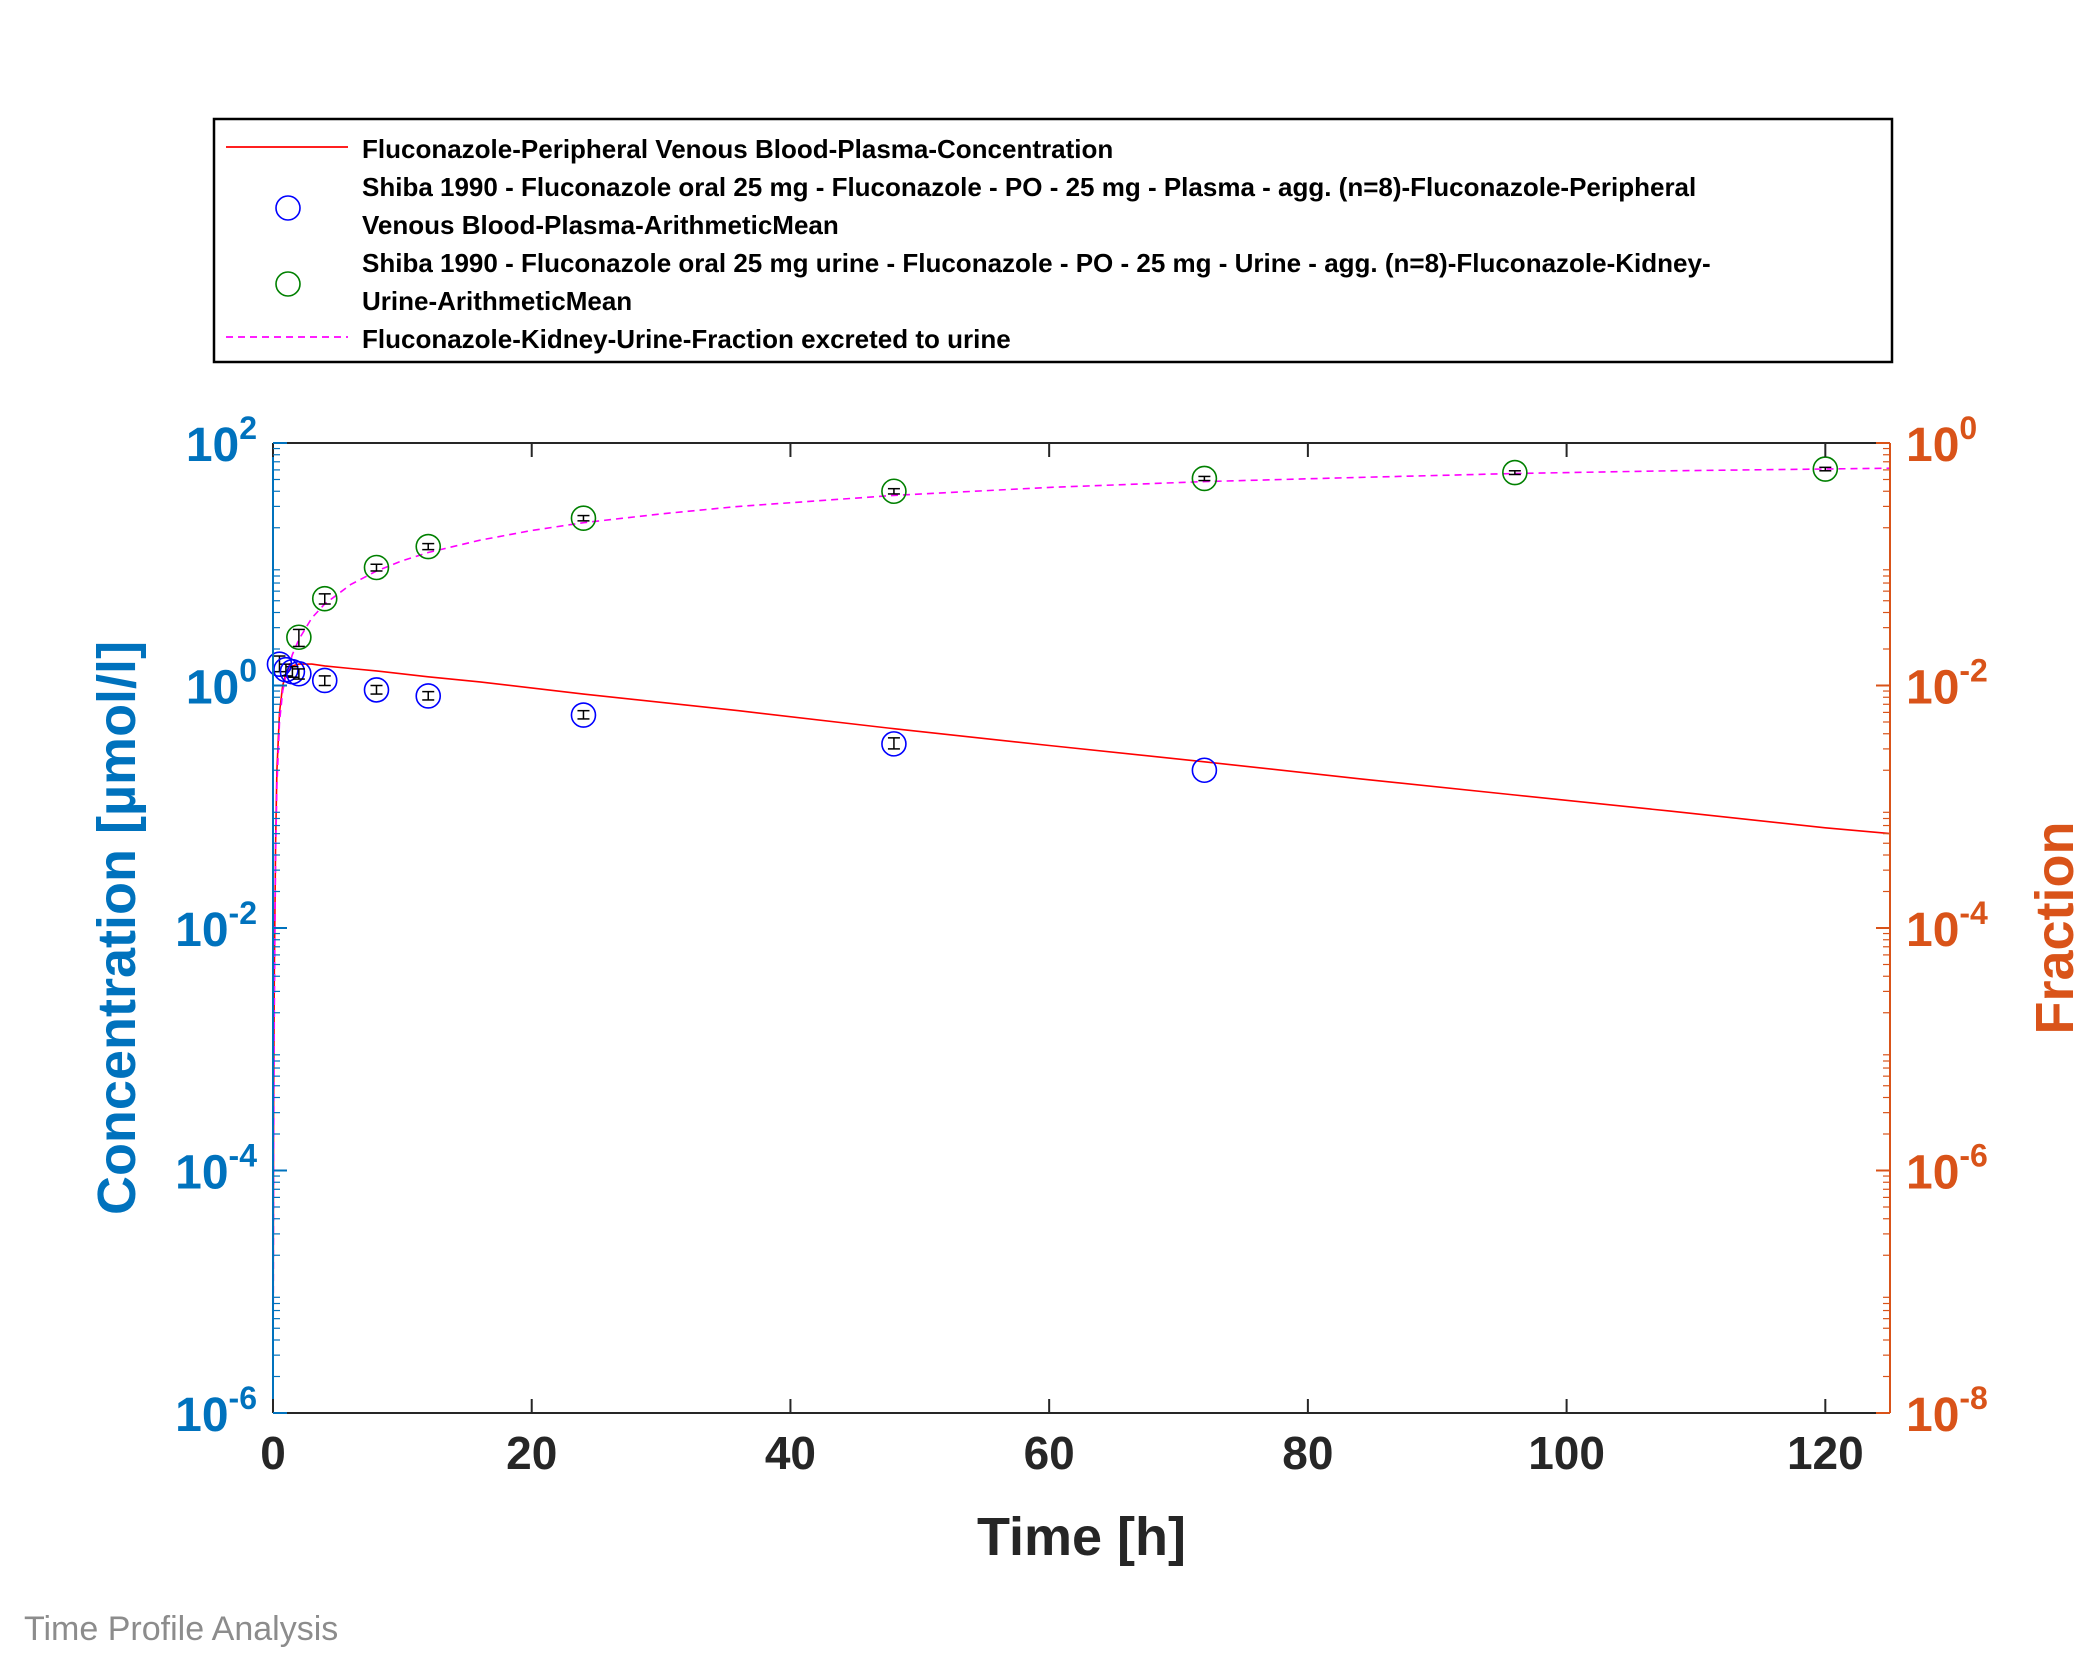  I want to click on x-tick-label: 80, so click(1307, 1453).